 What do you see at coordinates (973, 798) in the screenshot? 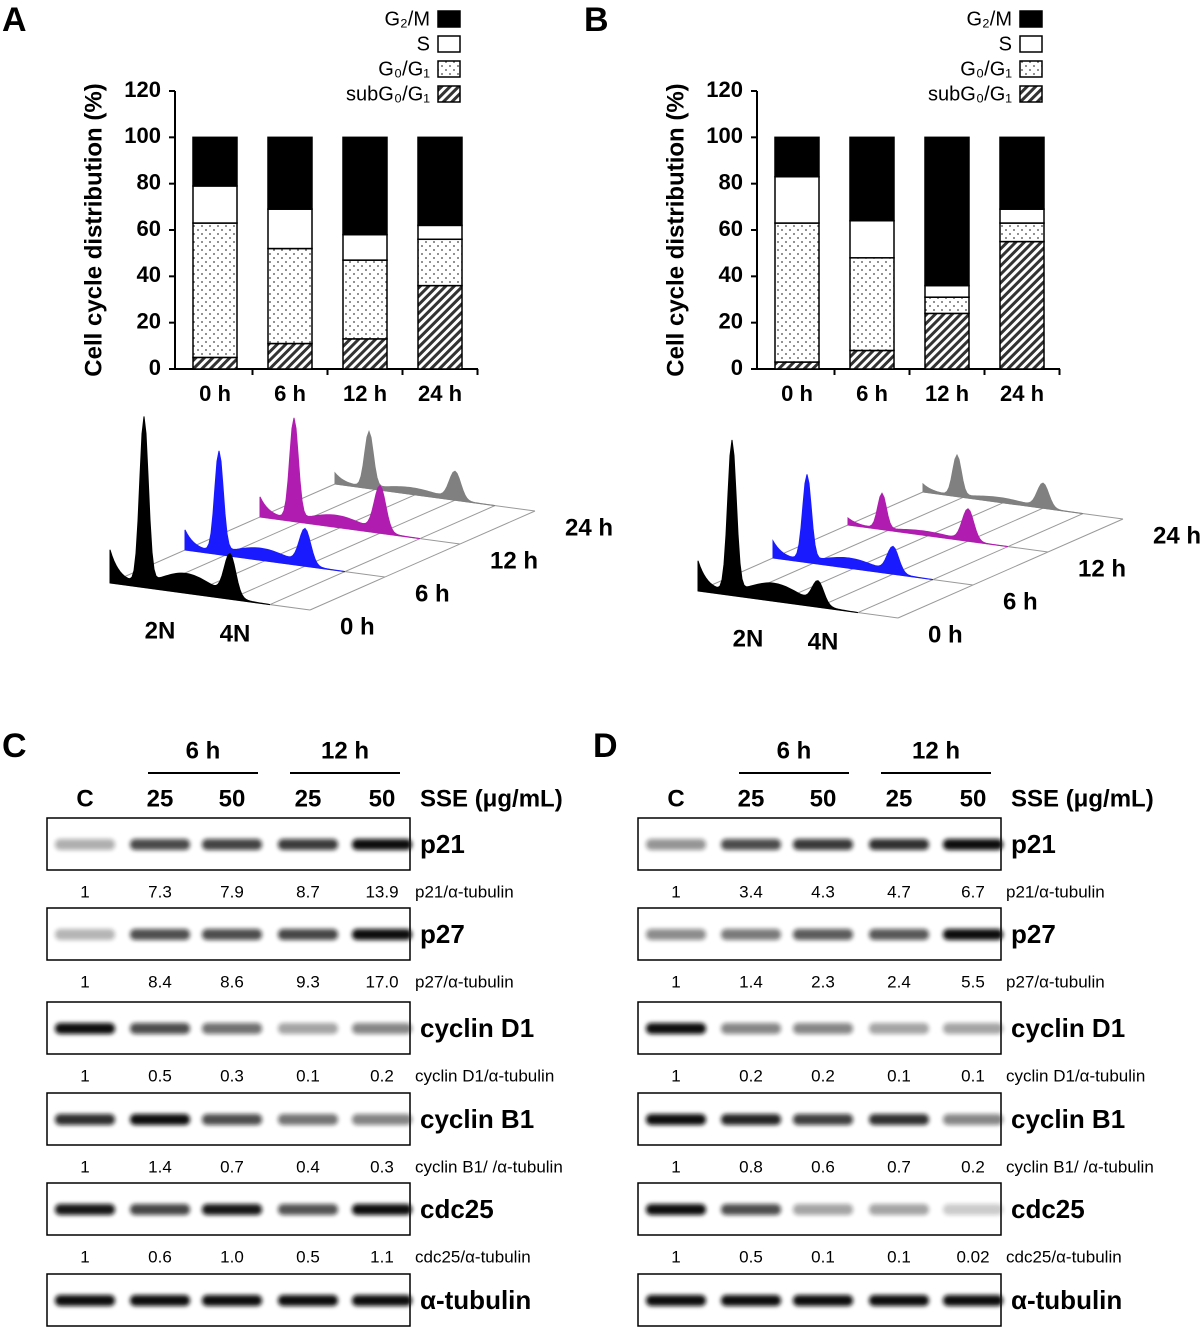
I see `lane-label: 50` at bounding box center [973, 798].